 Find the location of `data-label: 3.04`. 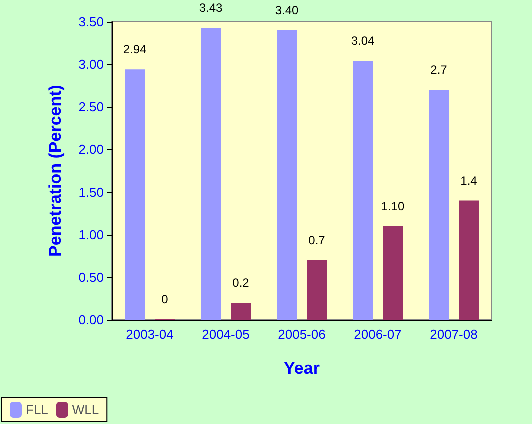

data-label: 3.04 is located at coordinates (363, 41).